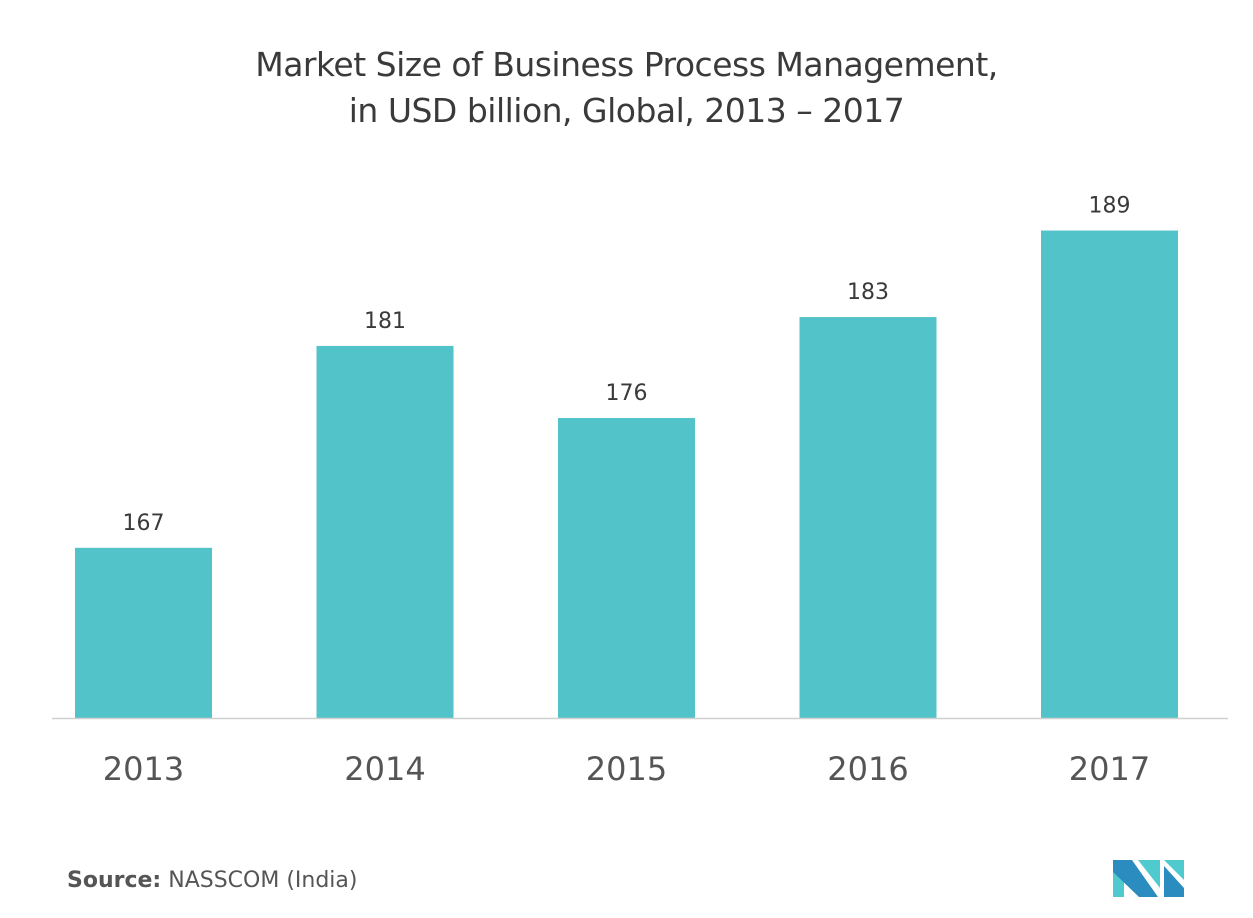  What do you see at coordinates (867, 769) in the screenshot?
I see `x-tick-label-2016: 2016` at bounding box center [867, 769].